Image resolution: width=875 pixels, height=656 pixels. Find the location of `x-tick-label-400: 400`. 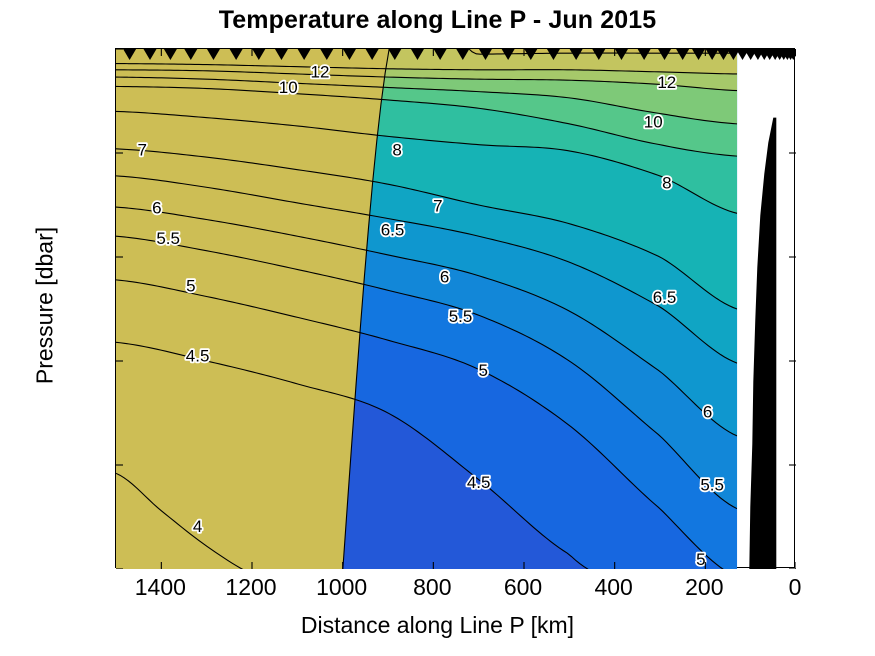

x-tick-label-400: 400 is located at coordinates (613, 587).